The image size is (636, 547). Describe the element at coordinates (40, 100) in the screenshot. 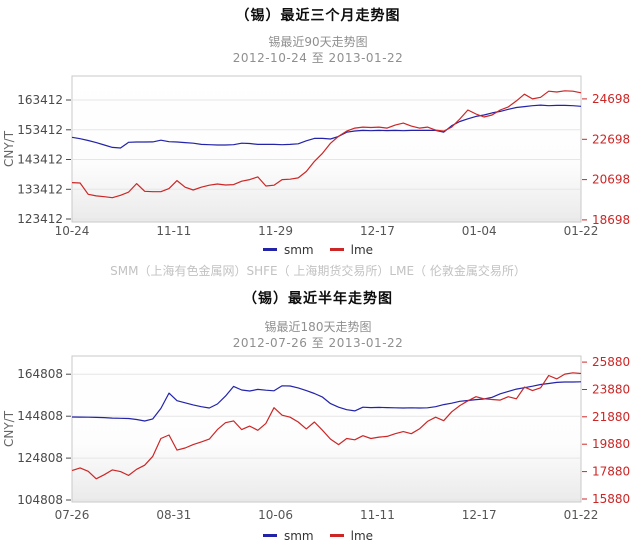

I see `y-left-tick-label: 163412` at that location.